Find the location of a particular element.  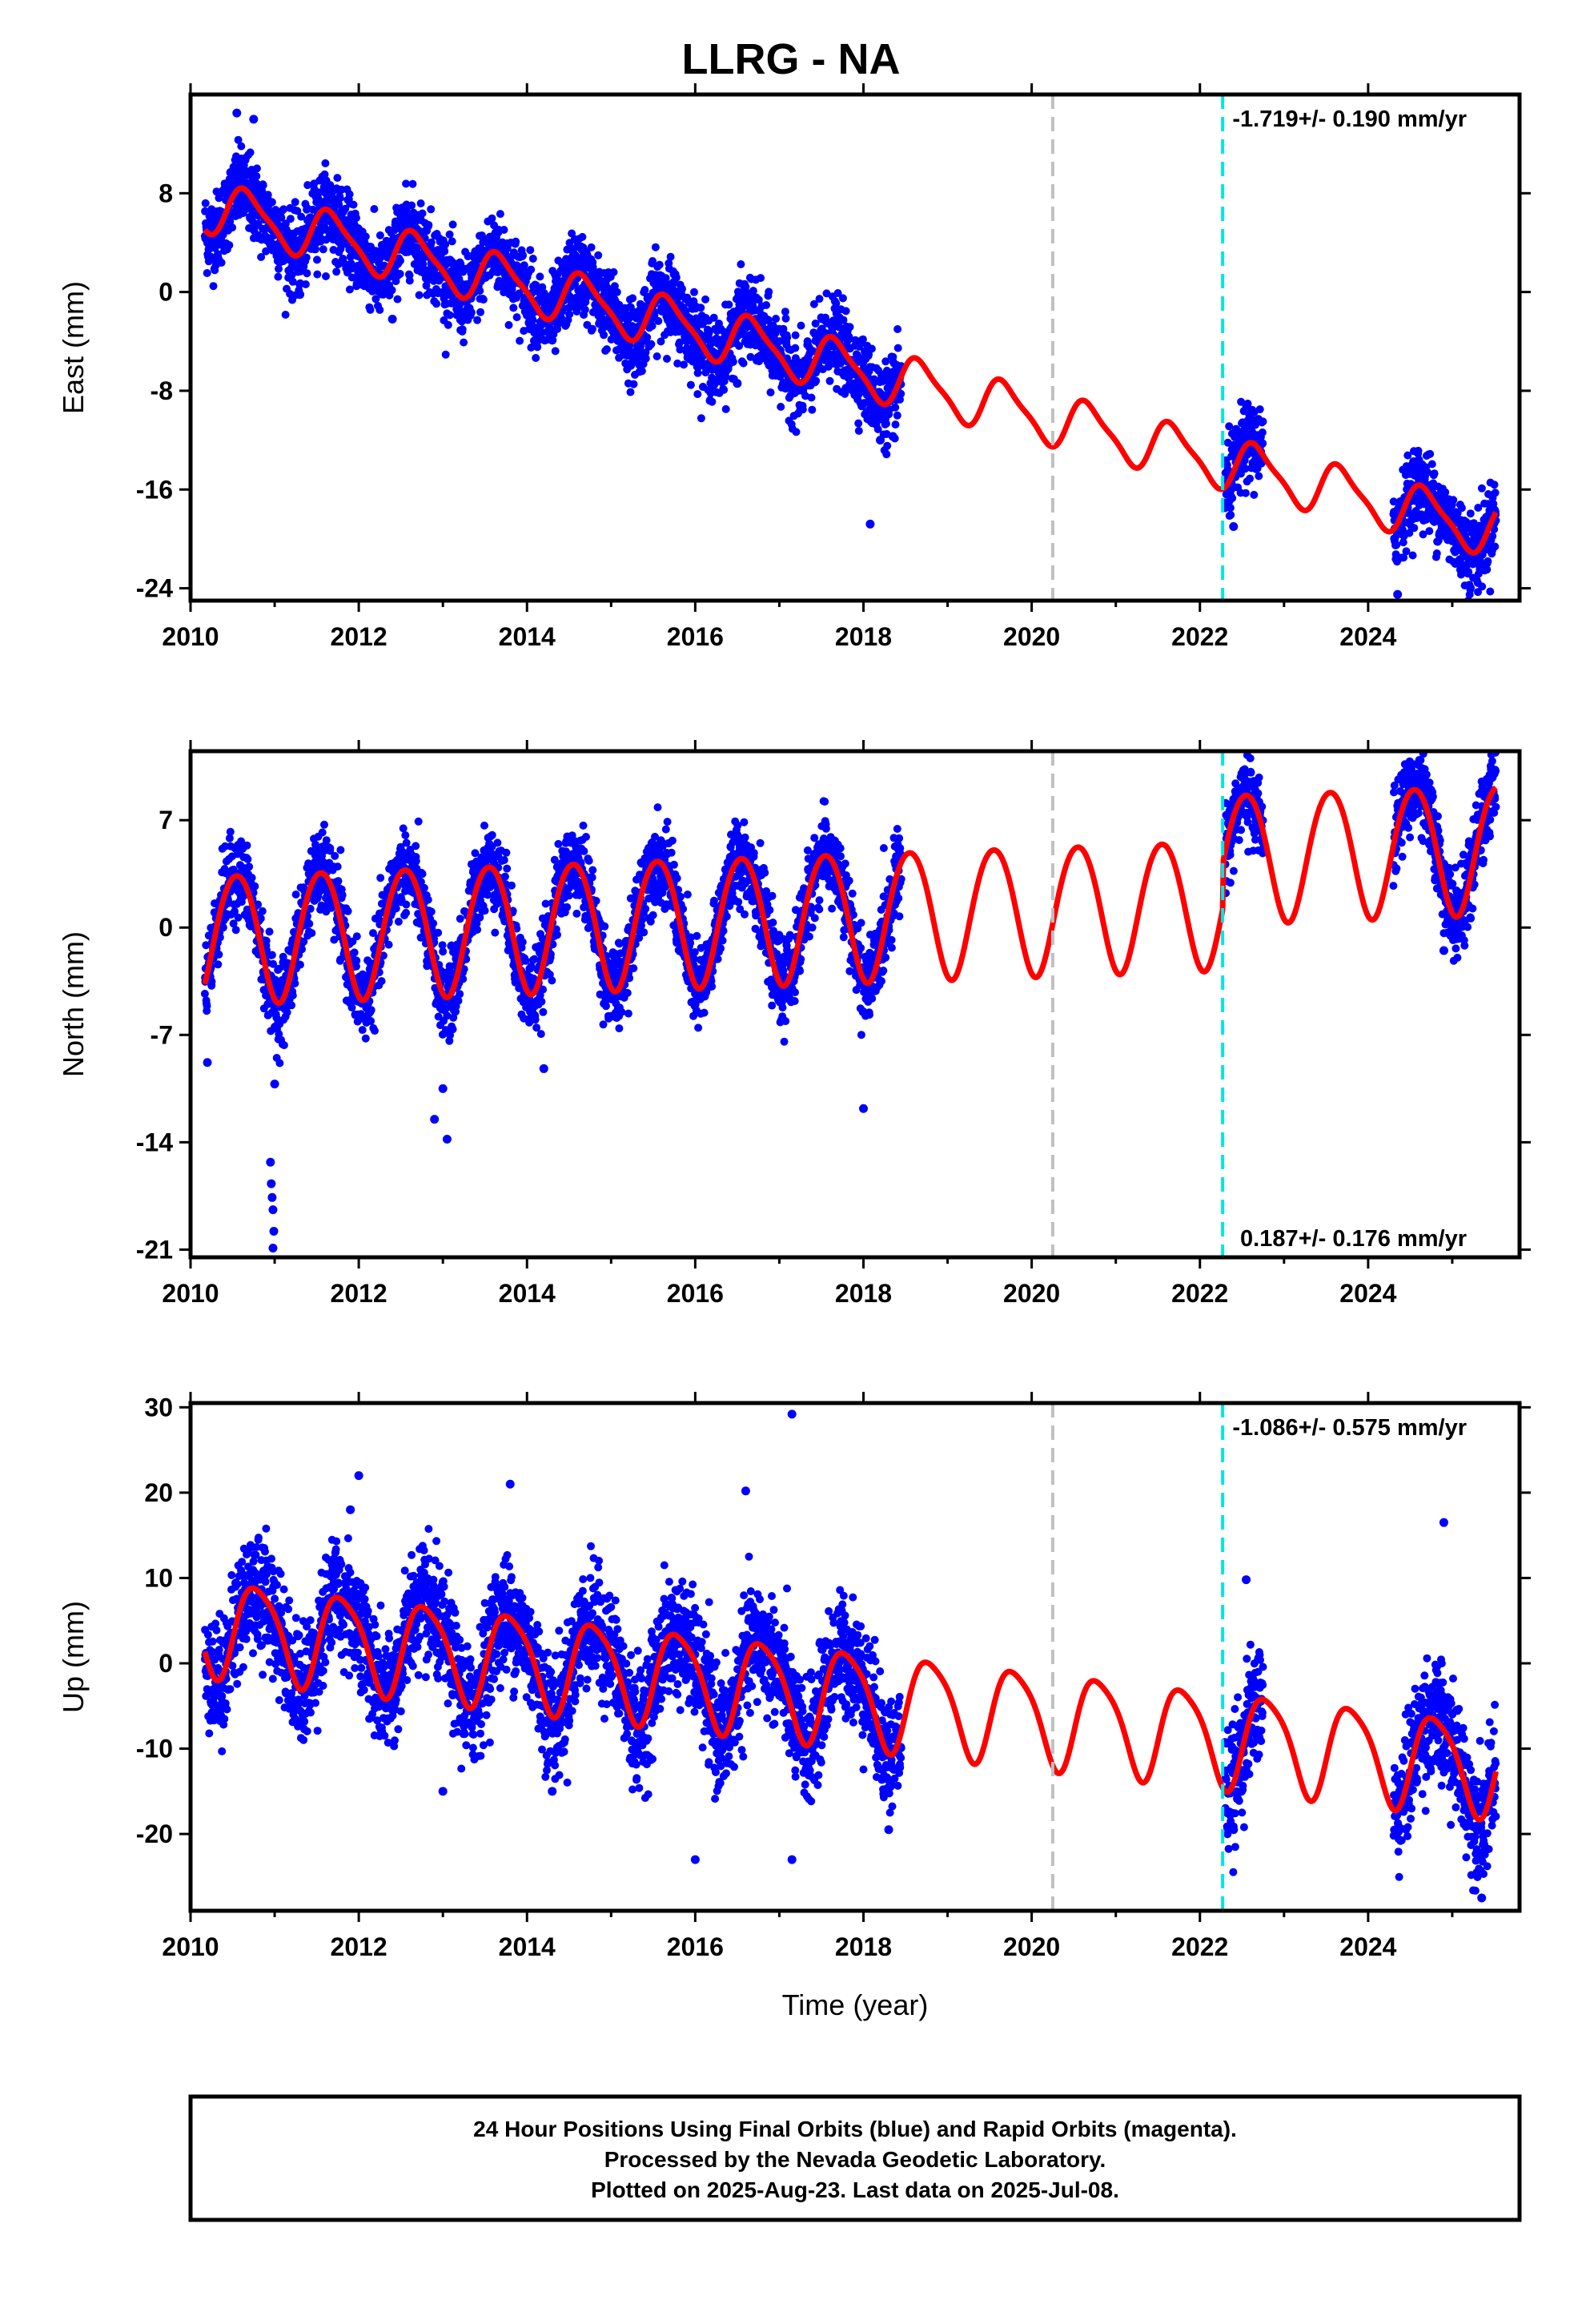

x-tick-label: 2016 is located at coordinates (696, 636).